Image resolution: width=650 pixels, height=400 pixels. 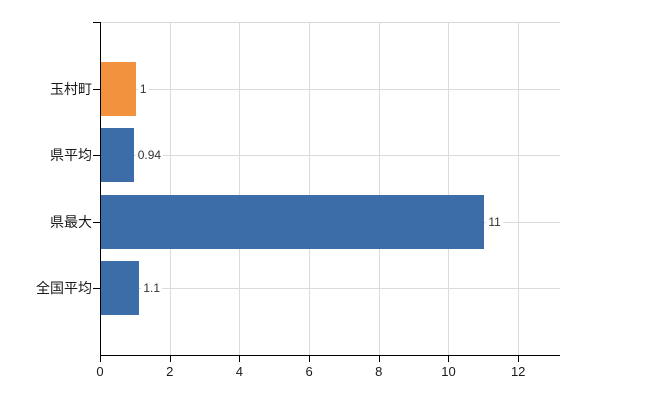 I want to click on x-tick-label: 8, so click(x=379, y=371).